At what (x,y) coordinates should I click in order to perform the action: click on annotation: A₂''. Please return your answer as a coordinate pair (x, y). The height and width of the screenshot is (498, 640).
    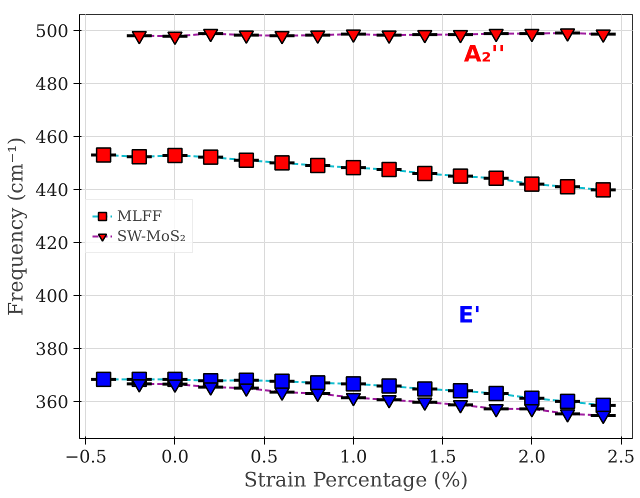
    Looking at the image, I should click on (485, 55).